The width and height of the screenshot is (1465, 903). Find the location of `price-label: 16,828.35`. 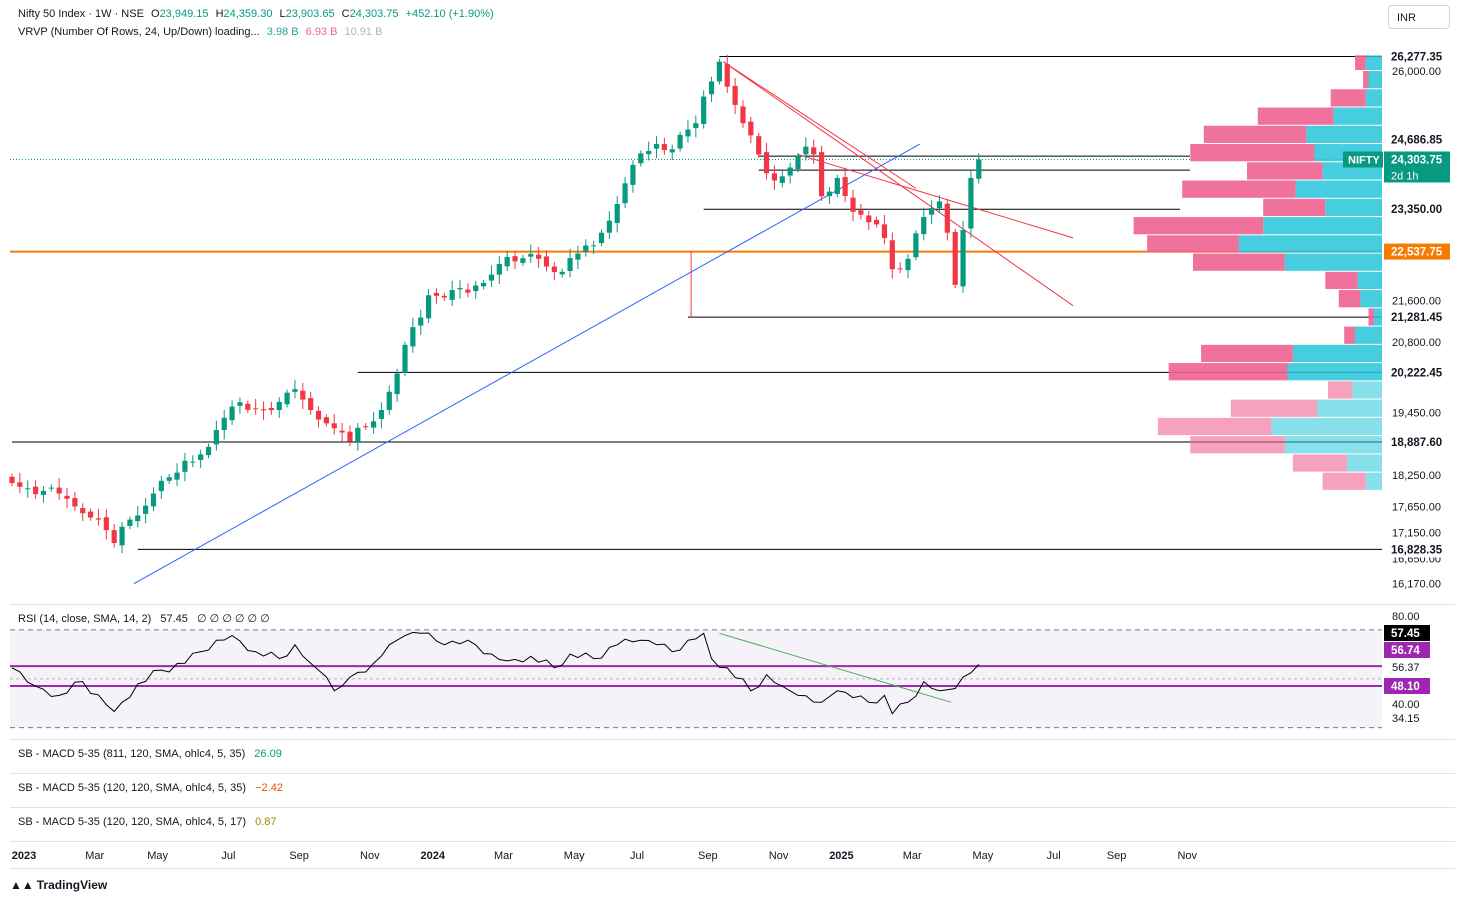

price-label: 16,828.35 is located at coordinates (1417, 550).